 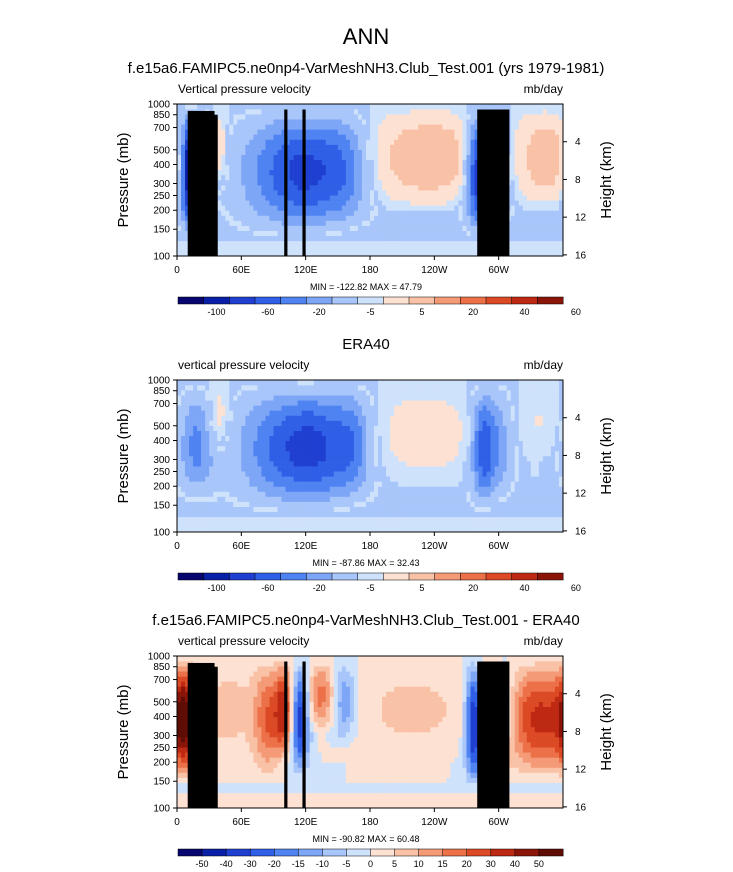 What do you see at coordinates (366, 344) in the screenshot?
I see `panel-2-title: ERA40` at bounding box center [366, 344].